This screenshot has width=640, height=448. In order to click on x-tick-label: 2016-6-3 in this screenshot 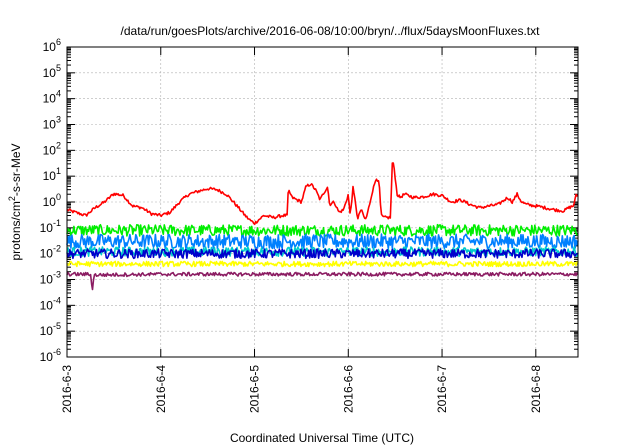, I will do `click(67, 389)`.